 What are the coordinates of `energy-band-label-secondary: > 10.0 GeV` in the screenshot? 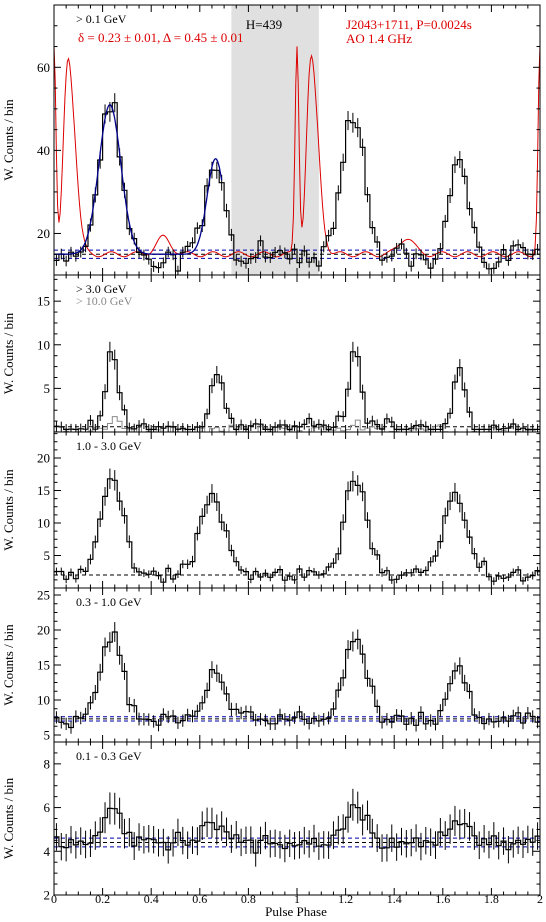 It's located at (104, 301).